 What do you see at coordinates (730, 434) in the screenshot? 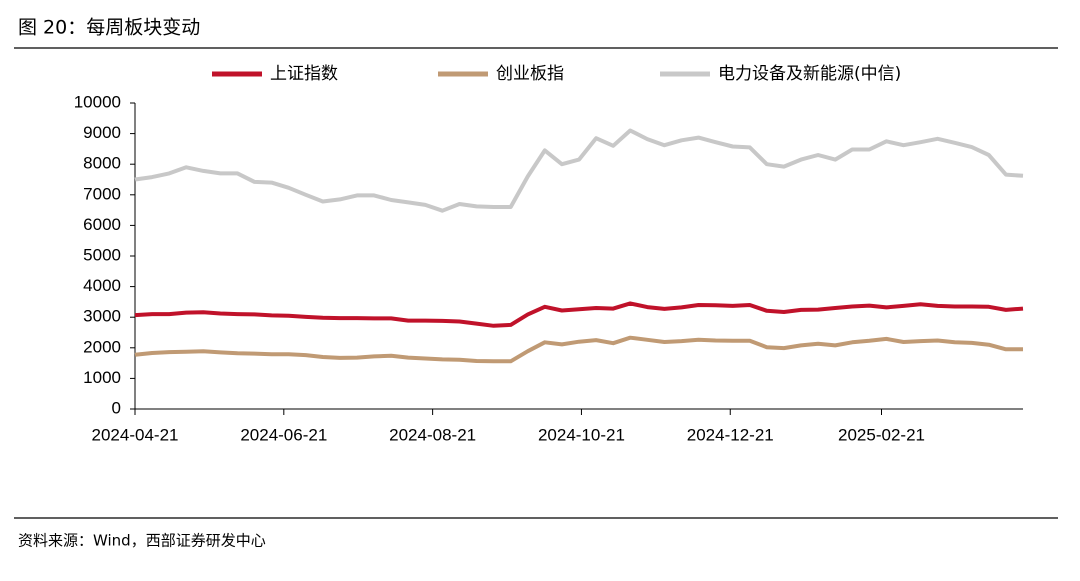
I see `x-tick-label: 2024-12-21` at bounding box center [730, 434].